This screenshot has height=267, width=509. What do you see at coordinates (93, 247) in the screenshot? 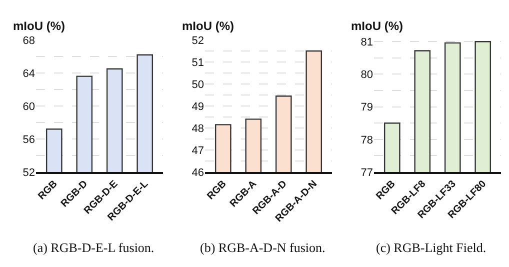
I see `text: (a) RGB-D-E-L fusion.` at bounding box center [93, 247].